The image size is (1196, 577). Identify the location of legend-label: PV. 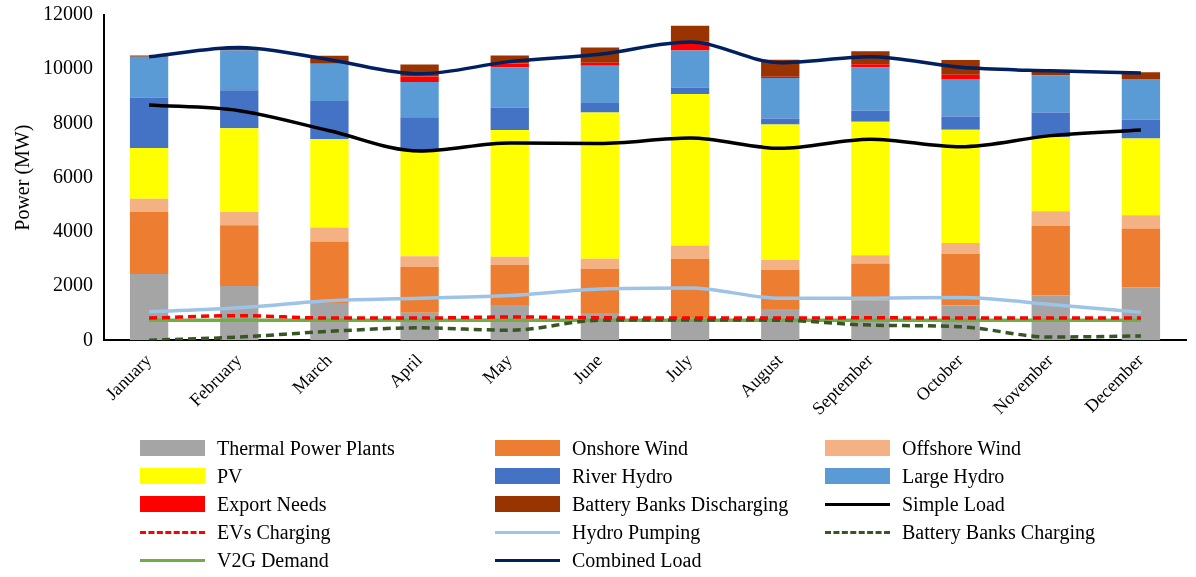
(230, 476).